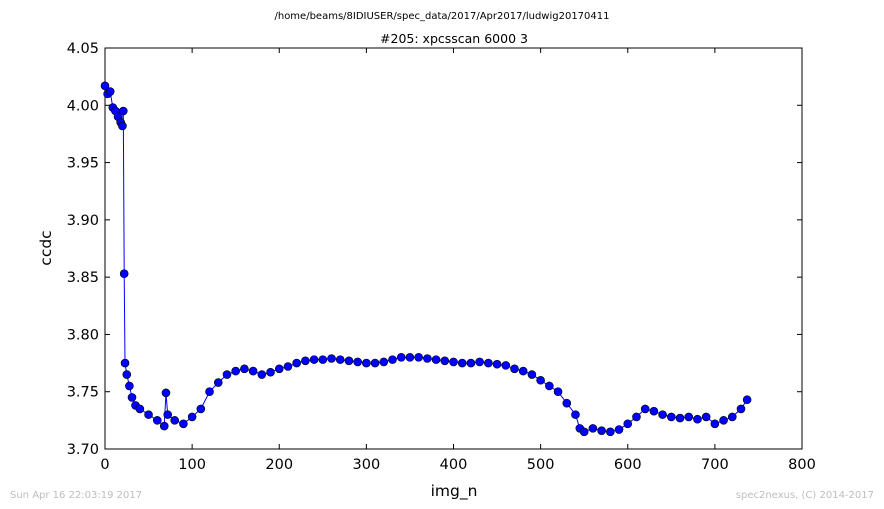  I want to click on x-tick-label: 300, so click(367, 465).